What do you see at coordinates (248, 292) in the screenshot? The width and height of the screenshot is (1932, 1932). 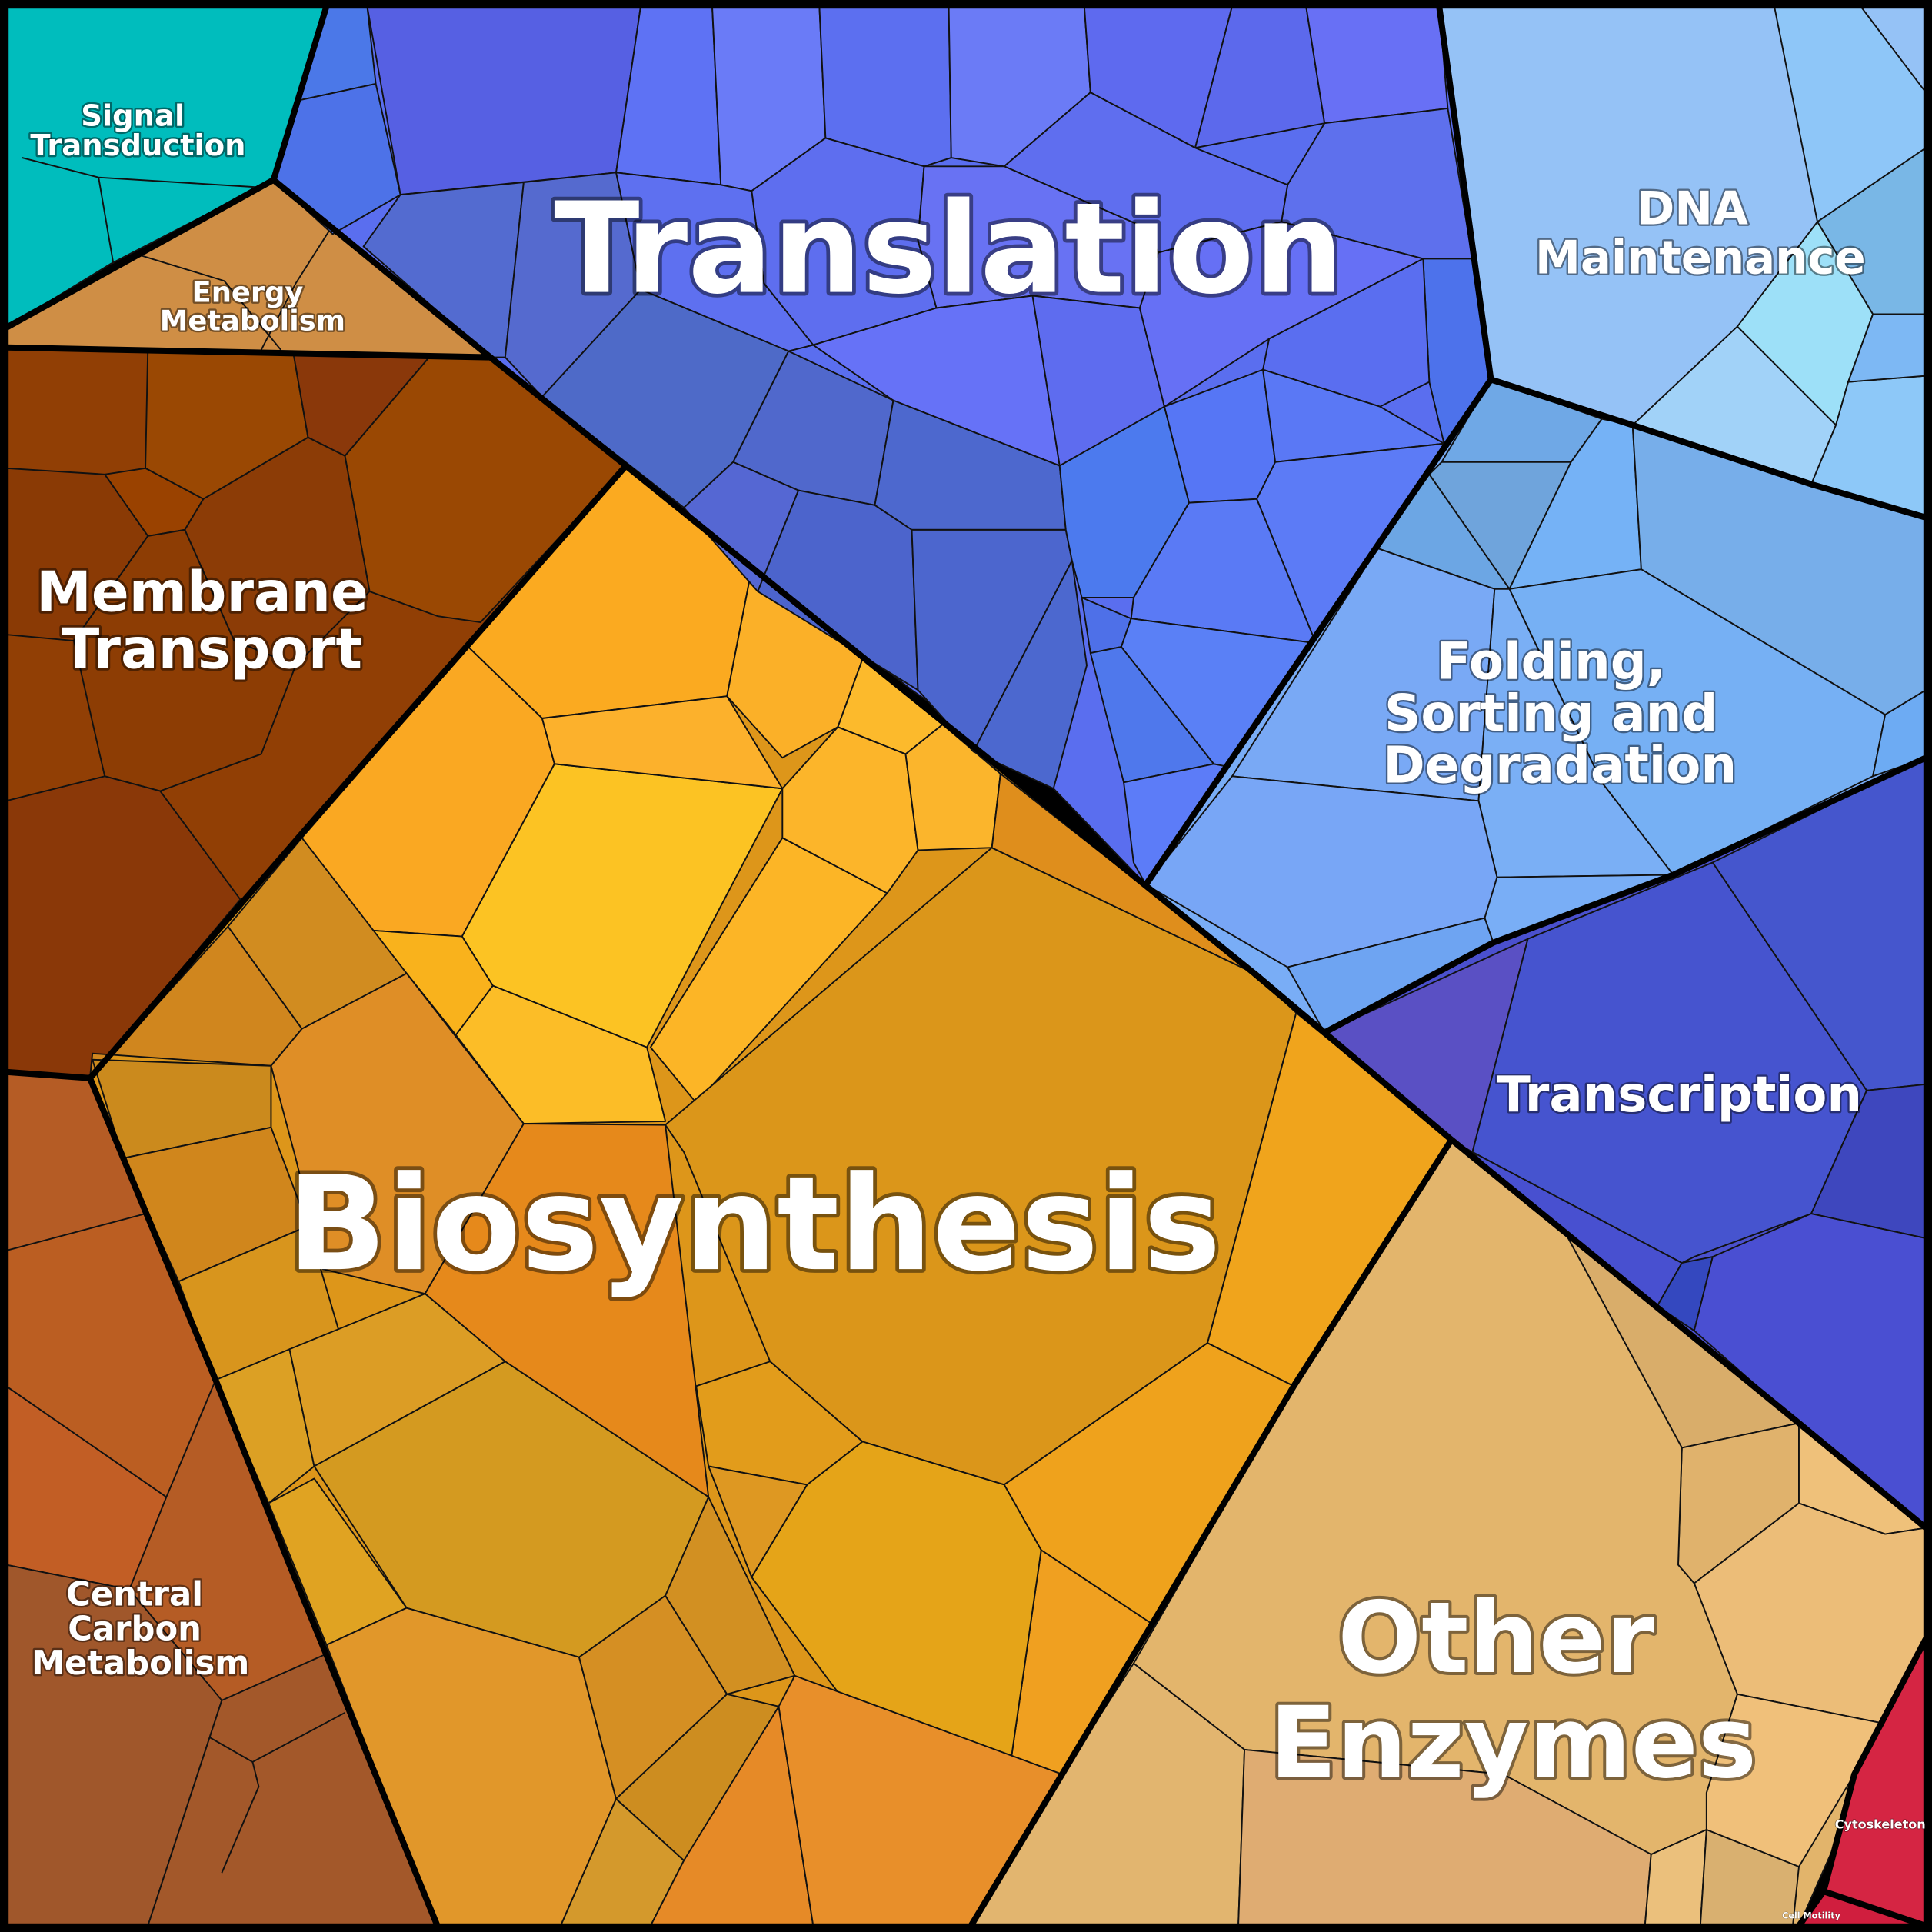 I see `label-line: Energy` at bounding box center [248, 292].